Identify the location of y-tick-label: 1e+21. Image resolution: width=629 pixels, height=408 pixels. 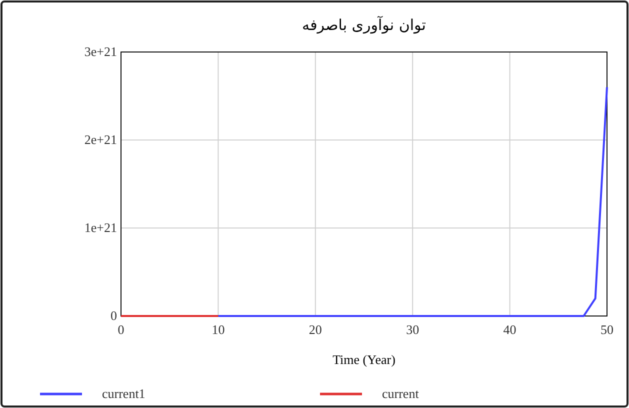
(100, 227).